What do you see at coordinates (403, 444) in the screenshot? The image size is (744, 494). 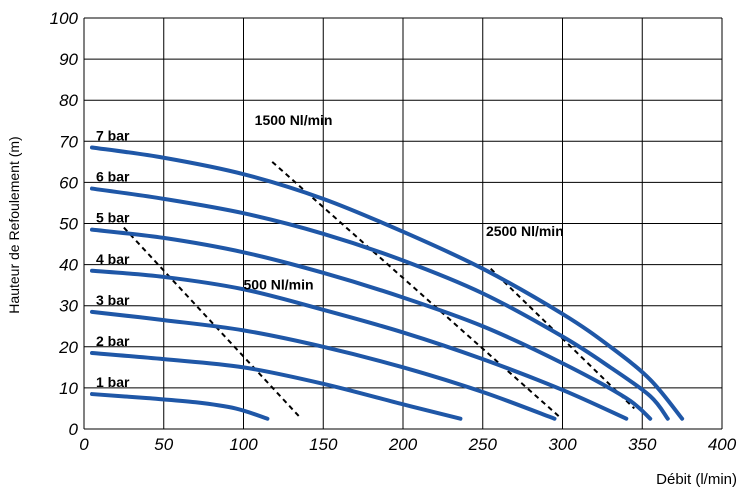 I see `x-tick-label: 200` at bounding box center [403, 444].